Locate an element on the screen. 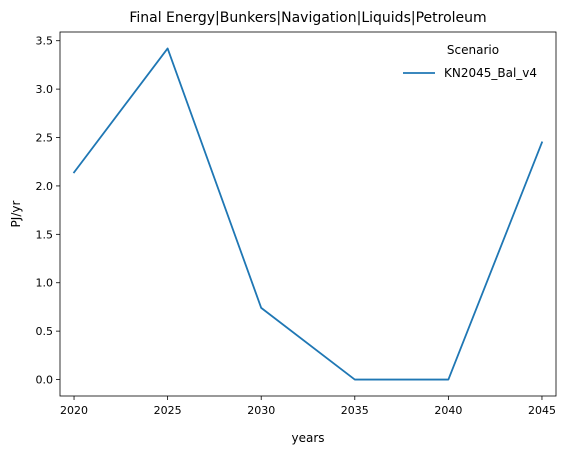  y-axis-label: PJ/yr is located at coordinates (16, 214).